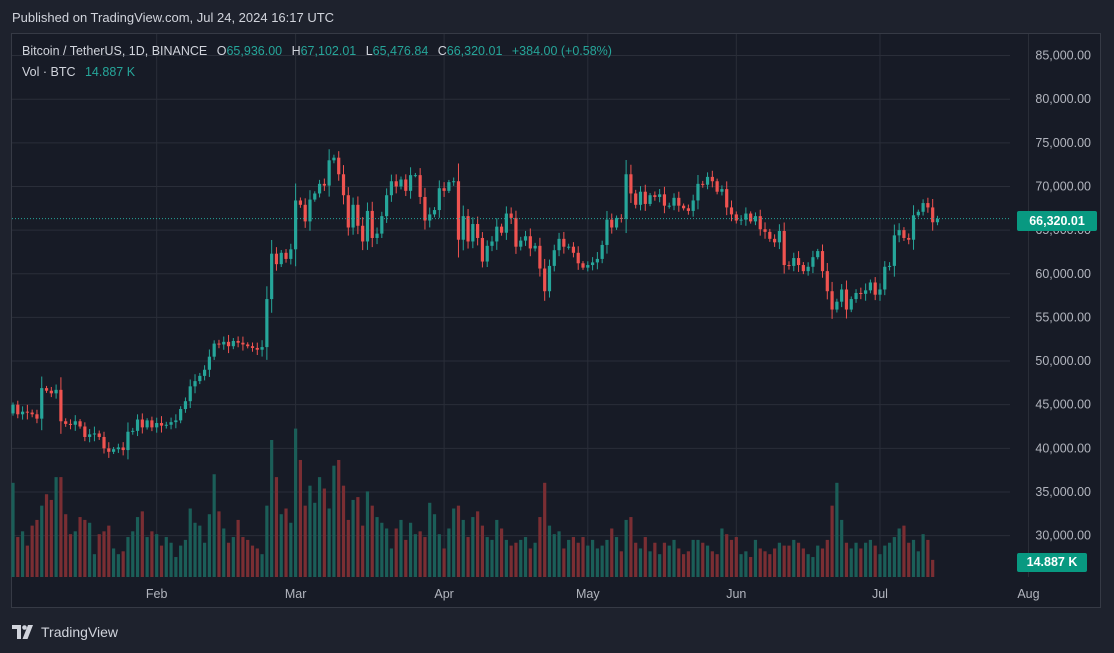  What do you see at coordinates (588, 594) in the screenshot?
I see `time-tick-label: May` at bounding box center [588, 594].